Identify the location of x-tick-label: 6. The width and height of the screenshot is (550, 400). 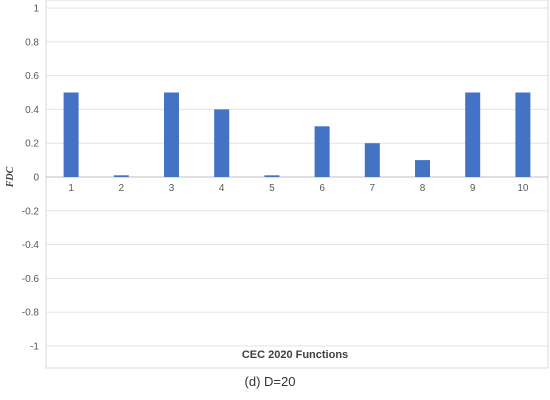
(322, 188).